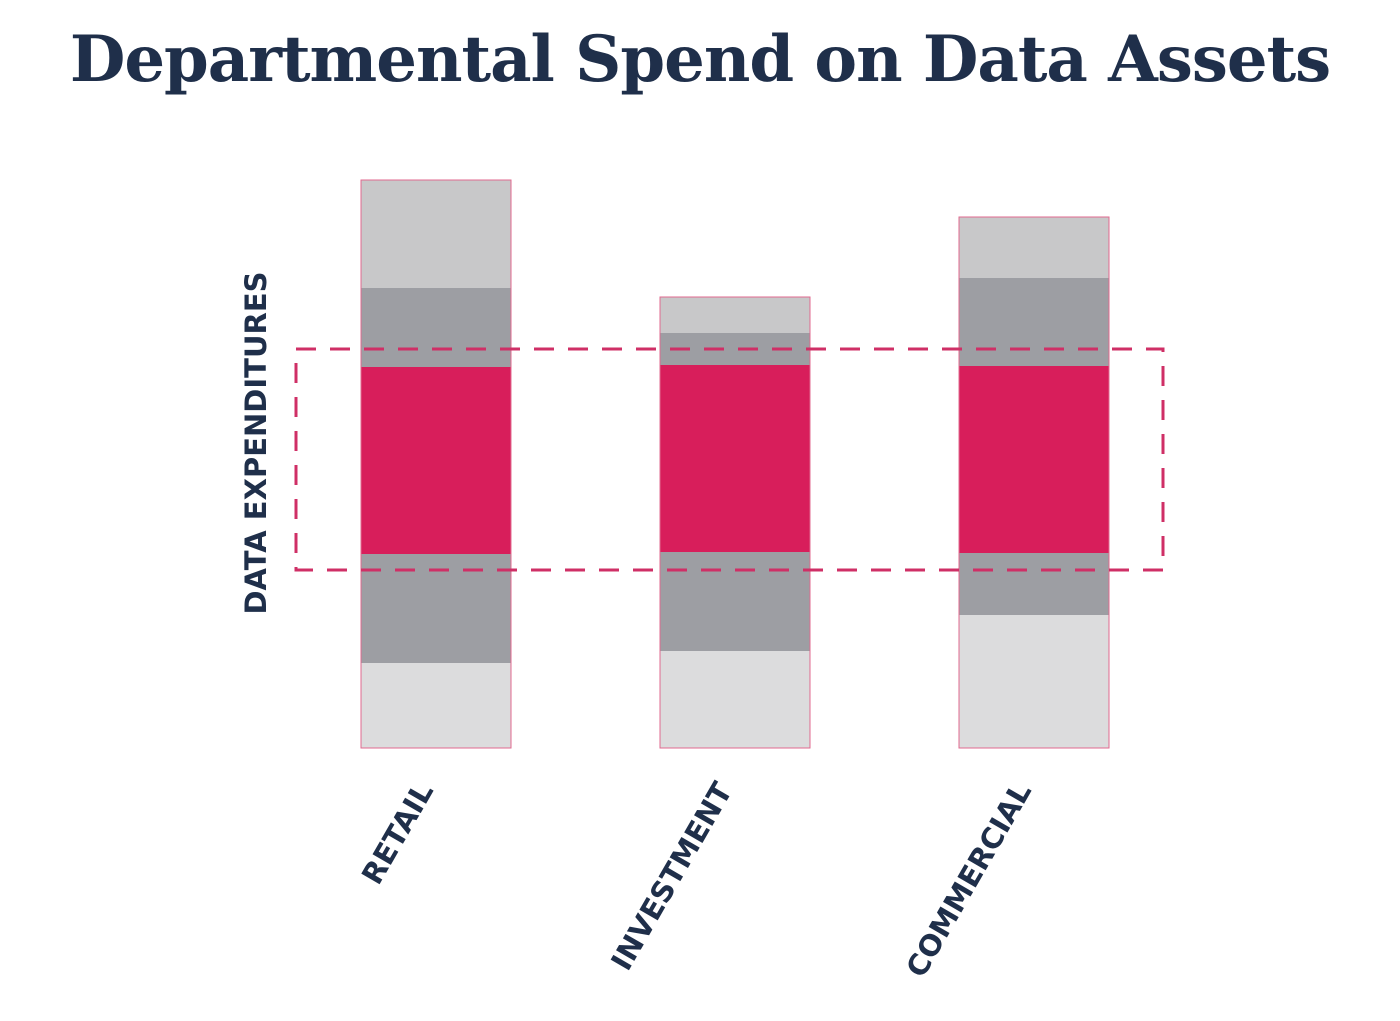 This screenshot has width=1400, height=1021. I want to click on bar-outline-commercial, so click(1034, 482).